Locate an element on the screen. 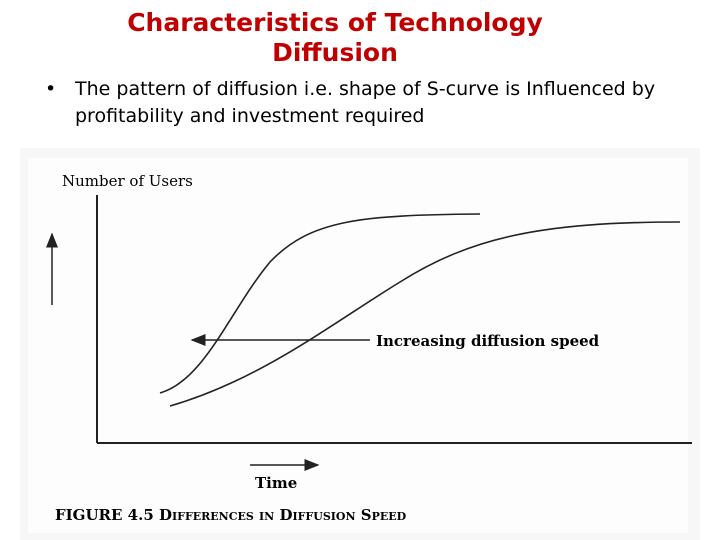 This screenshot has height=540, width=720. y-axis-label: Number of Users is located at coordinates (127, 181).